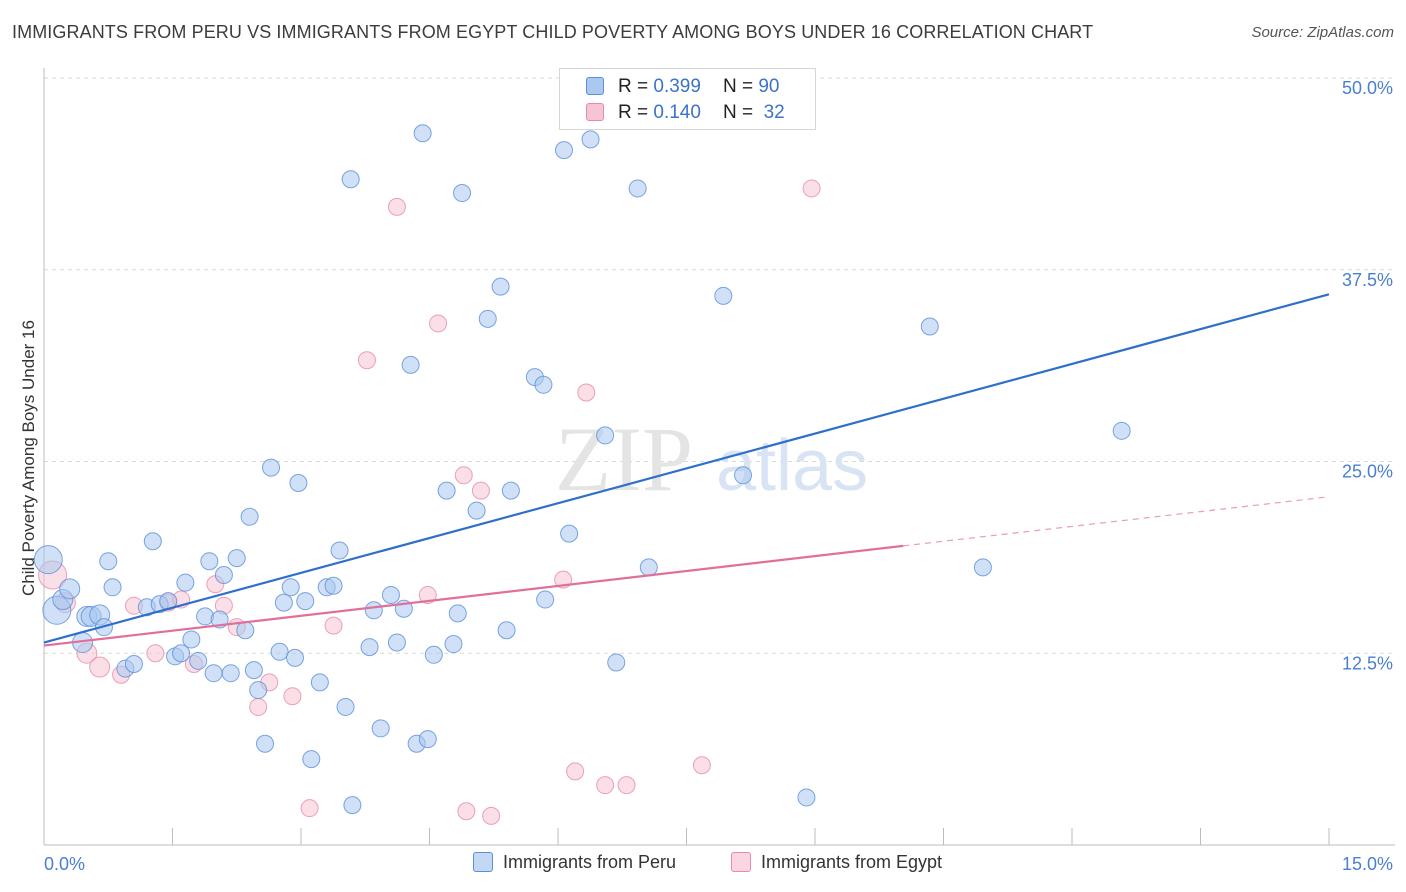  Describe the element at coordinates (774, 112) in the screenshot. I see `egypt-n-value: 32` at that location.